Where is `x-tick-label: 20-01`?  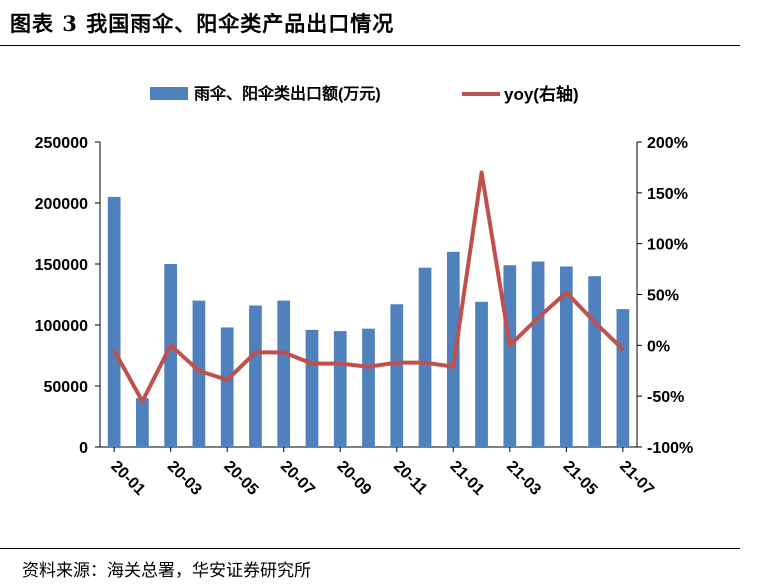
x-tick-label: 20-01 is located at coordinates (127, 478).